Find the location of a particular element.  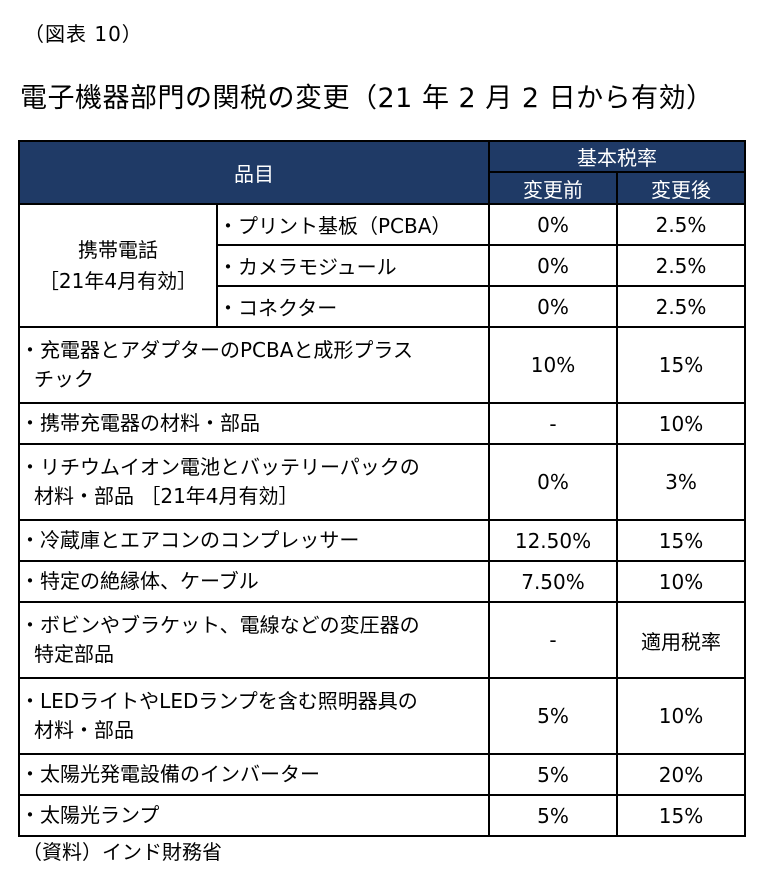

item-line1: ・太陽光発電設備のインバーター is located at coordinates (170, 774).